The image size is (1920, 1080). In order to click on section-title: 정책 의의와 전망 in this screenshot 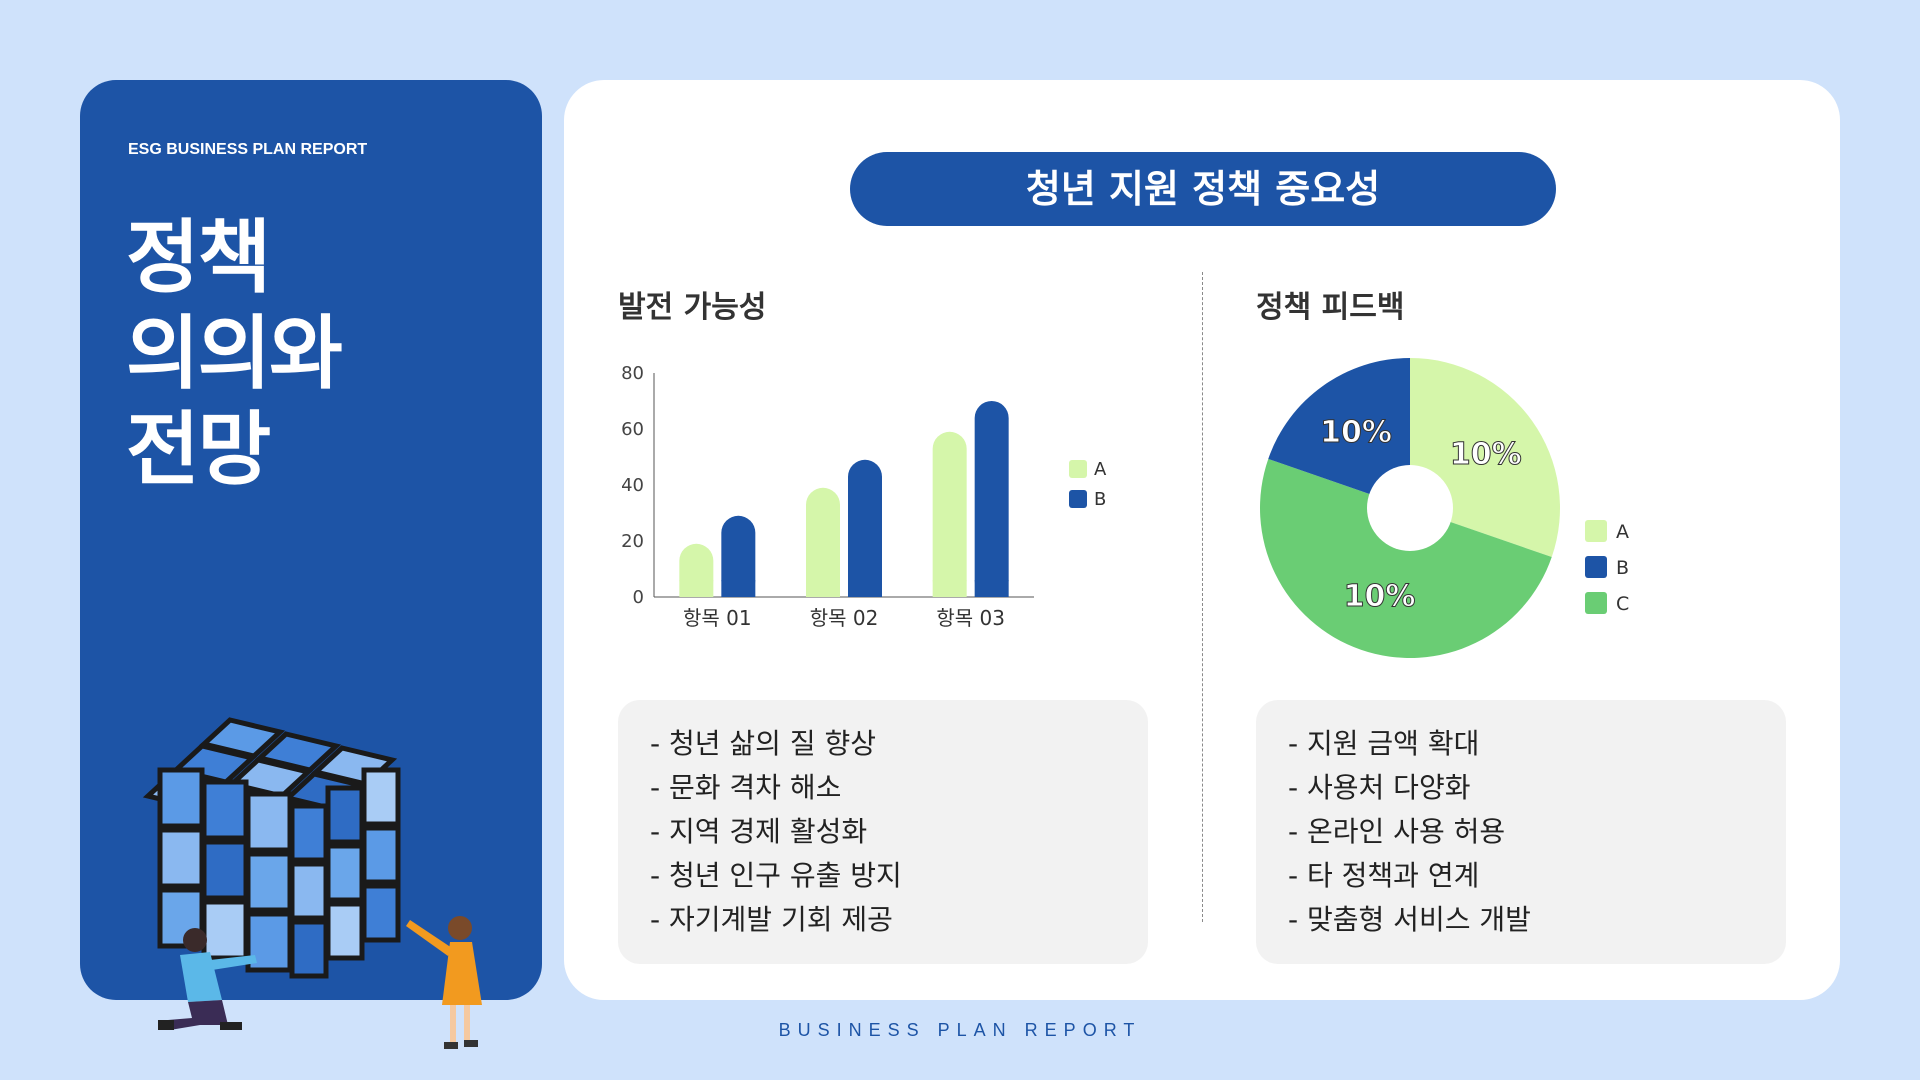, I will do `click(234, 354)`.